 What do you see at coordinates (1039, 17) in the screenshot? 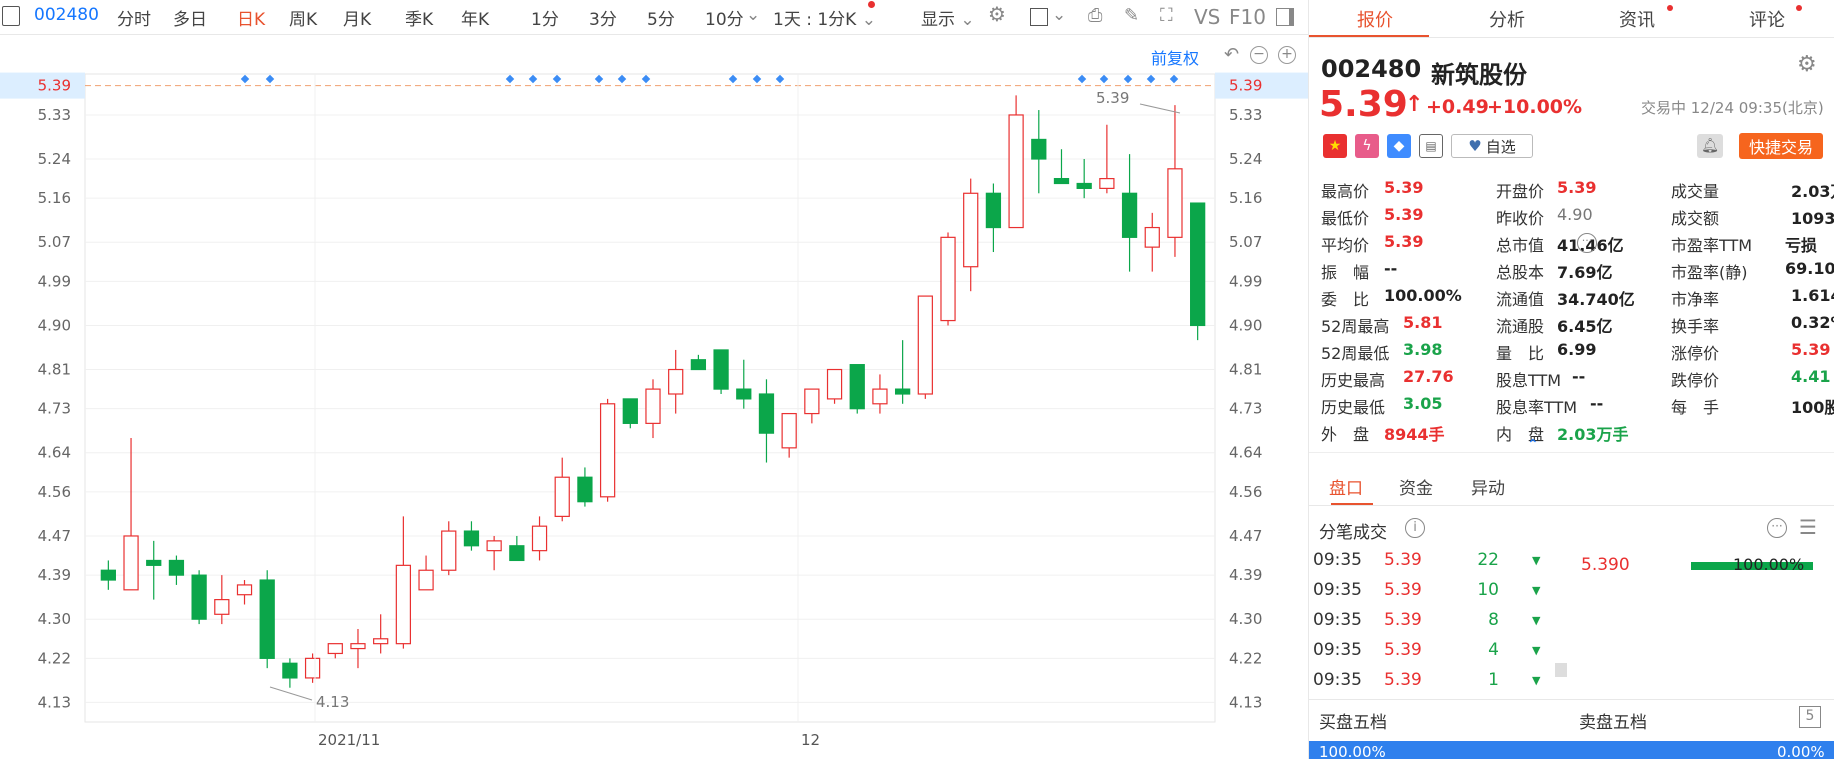
I see `square-icon` at bounding box center [1039, 17].